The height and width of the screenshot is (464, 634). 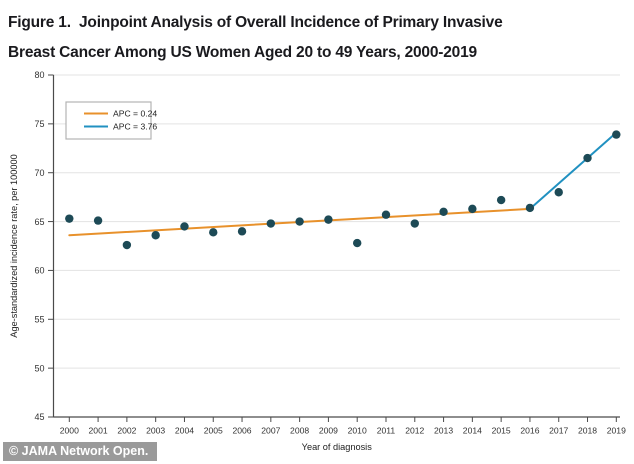 What do you see at coordinates (135, 127) in the screenshot?
I see `legend-label: APC = 3.76` at bounding box center [135, 127].